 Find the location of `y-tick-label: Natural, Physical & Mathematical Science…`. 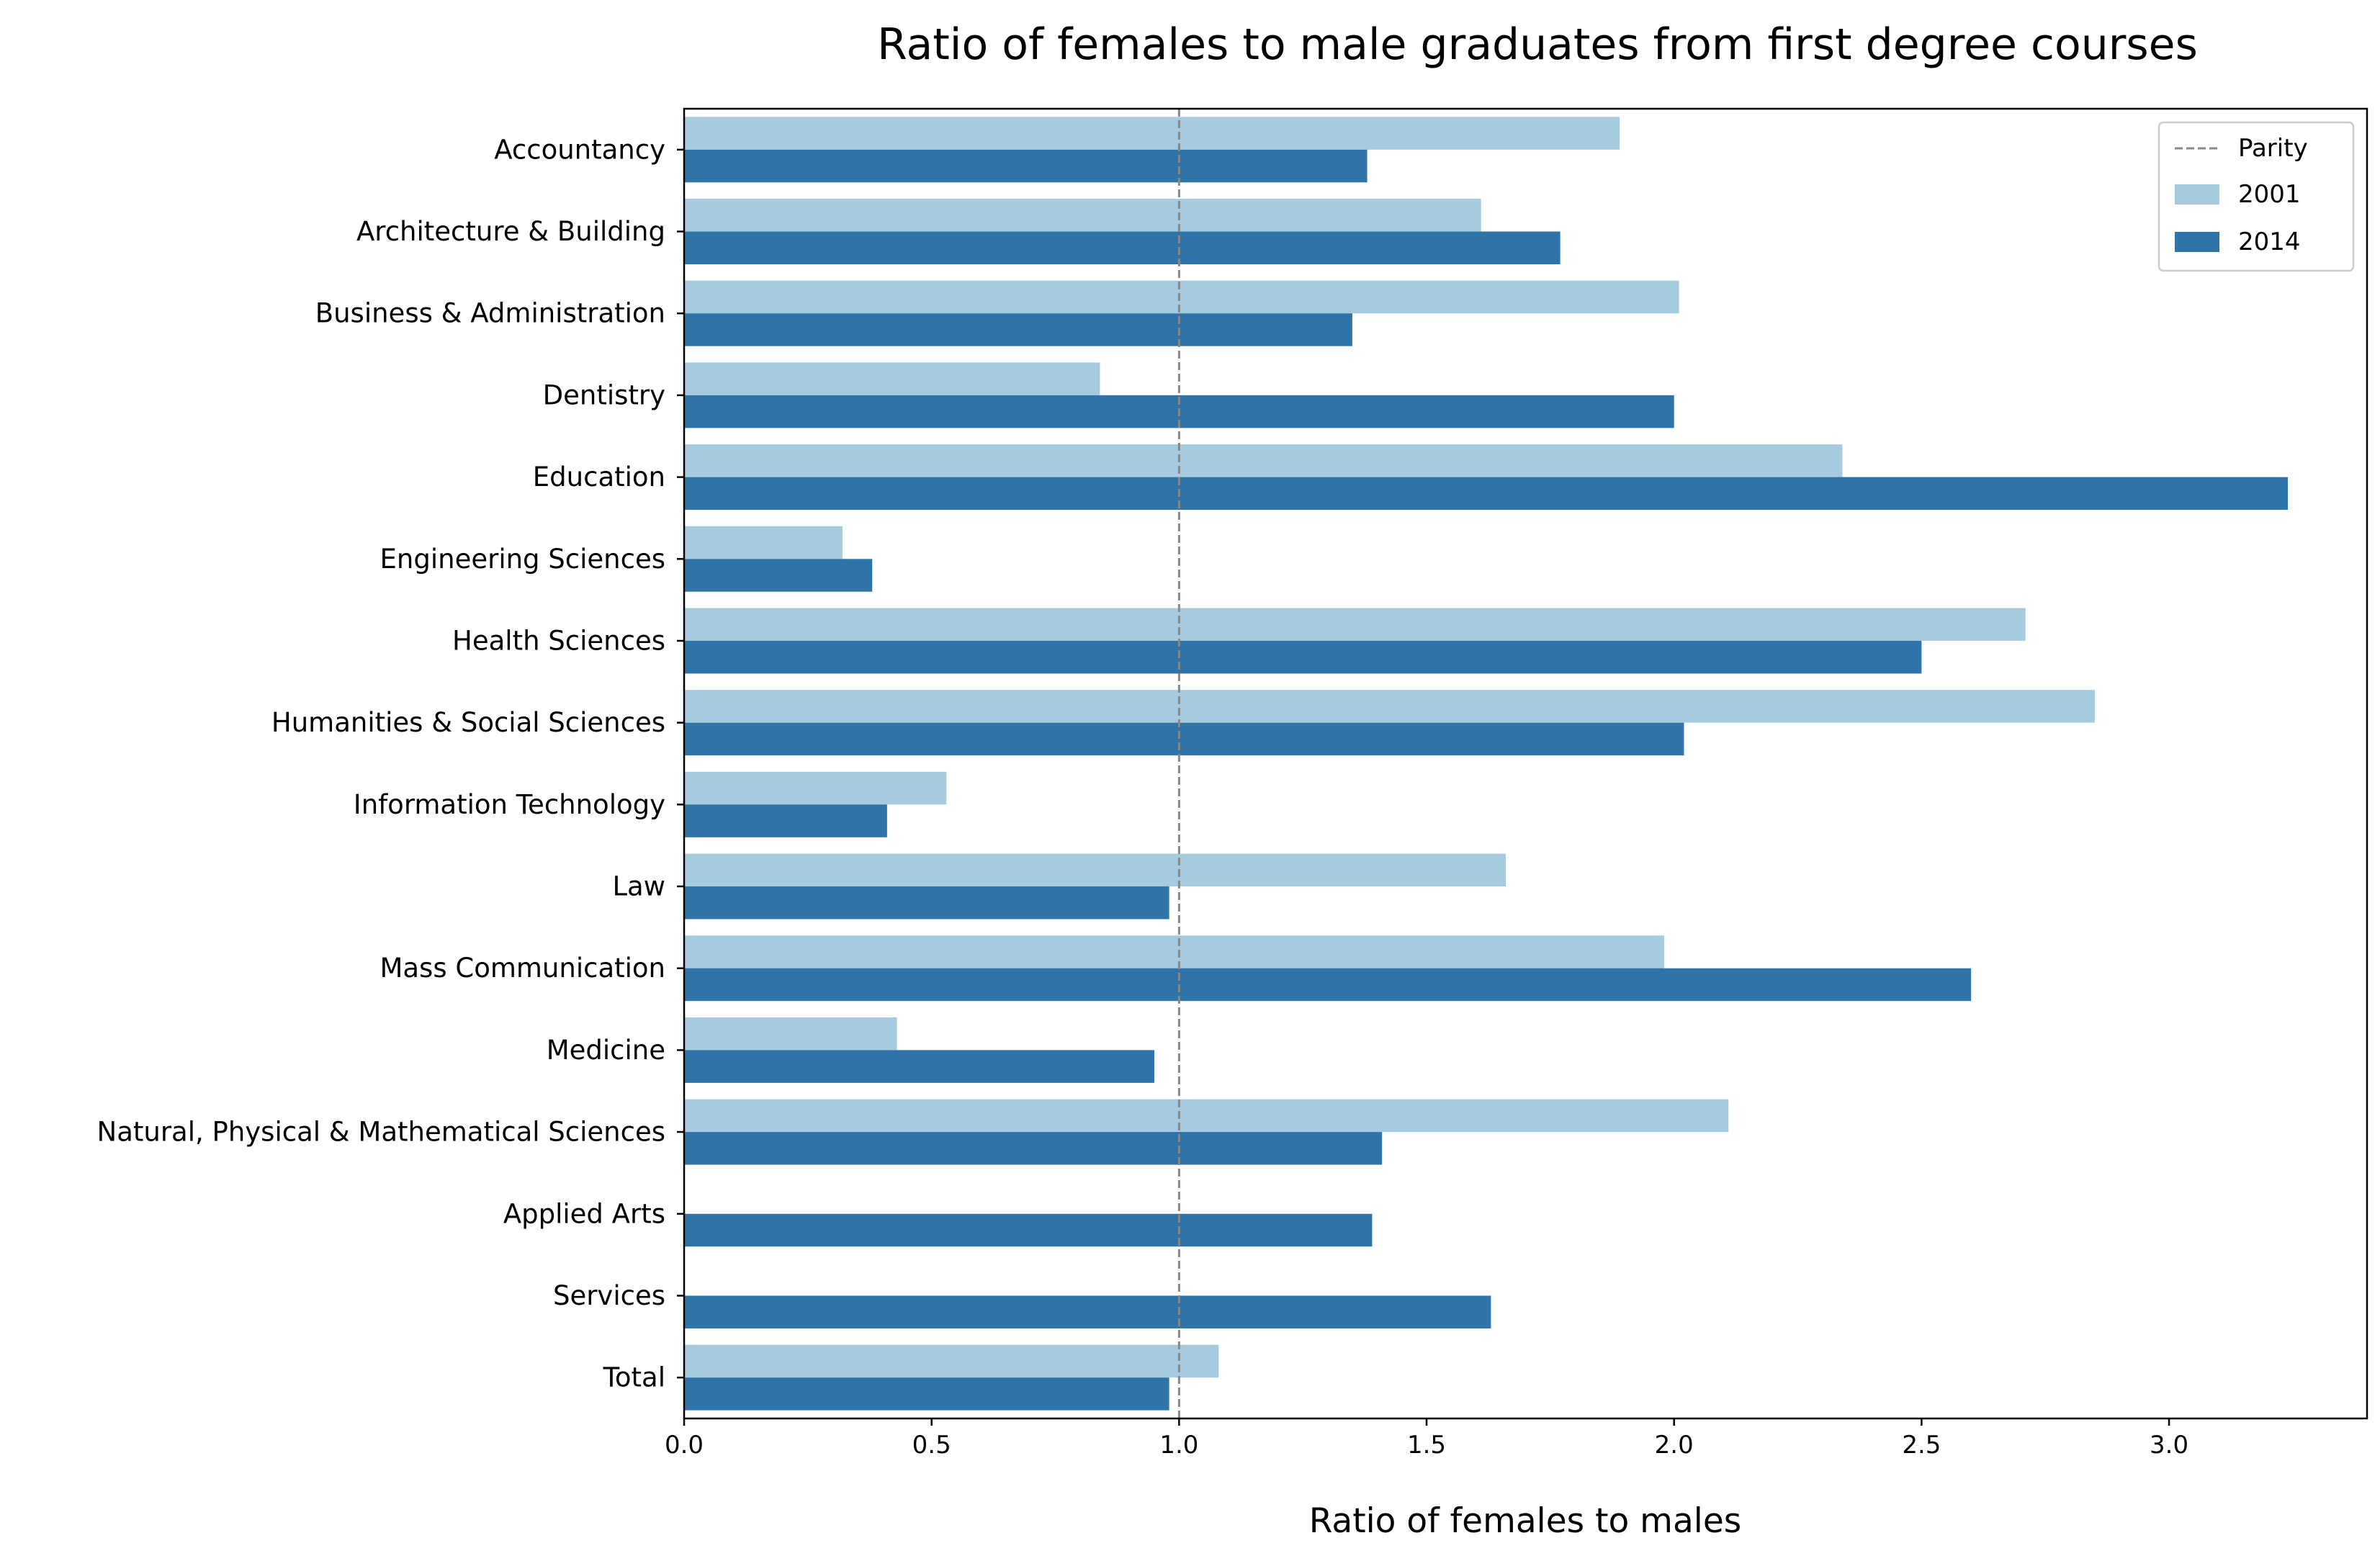

y-tick-label: Natural, Physical & Mathematical Science… is located at coordinates (381, 1132).